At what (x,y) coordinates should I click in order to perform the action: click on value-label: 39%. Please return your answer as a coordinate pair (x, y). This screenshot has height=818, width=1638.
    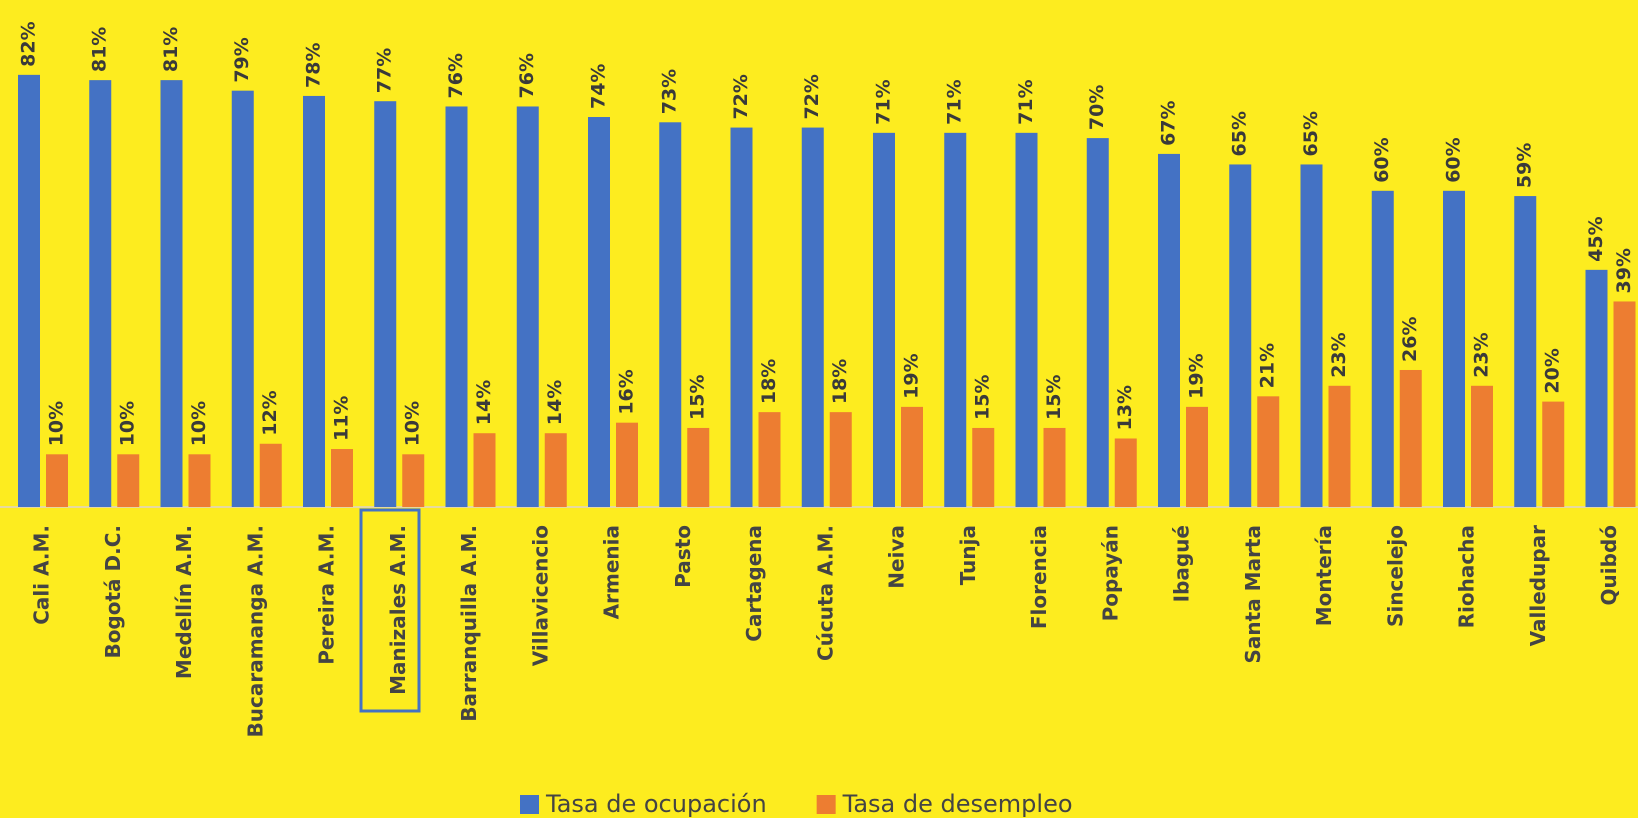
    Looking at the image, I should click on (1624, 270).